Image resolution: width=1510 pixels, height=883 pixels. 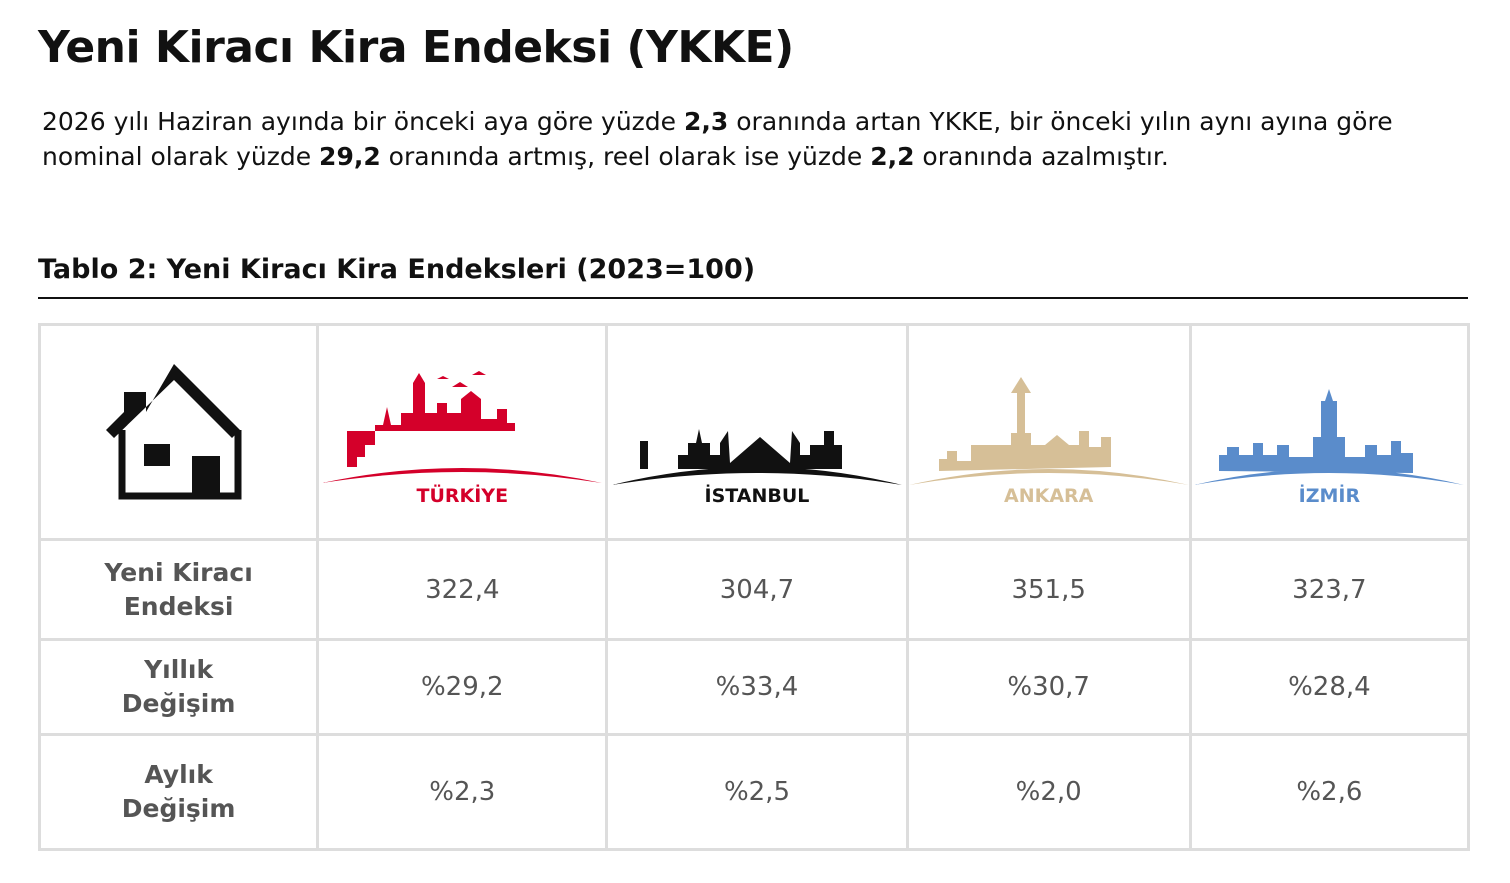 I want to click on summary-figure: 2,2, so click(x=892, y=156).